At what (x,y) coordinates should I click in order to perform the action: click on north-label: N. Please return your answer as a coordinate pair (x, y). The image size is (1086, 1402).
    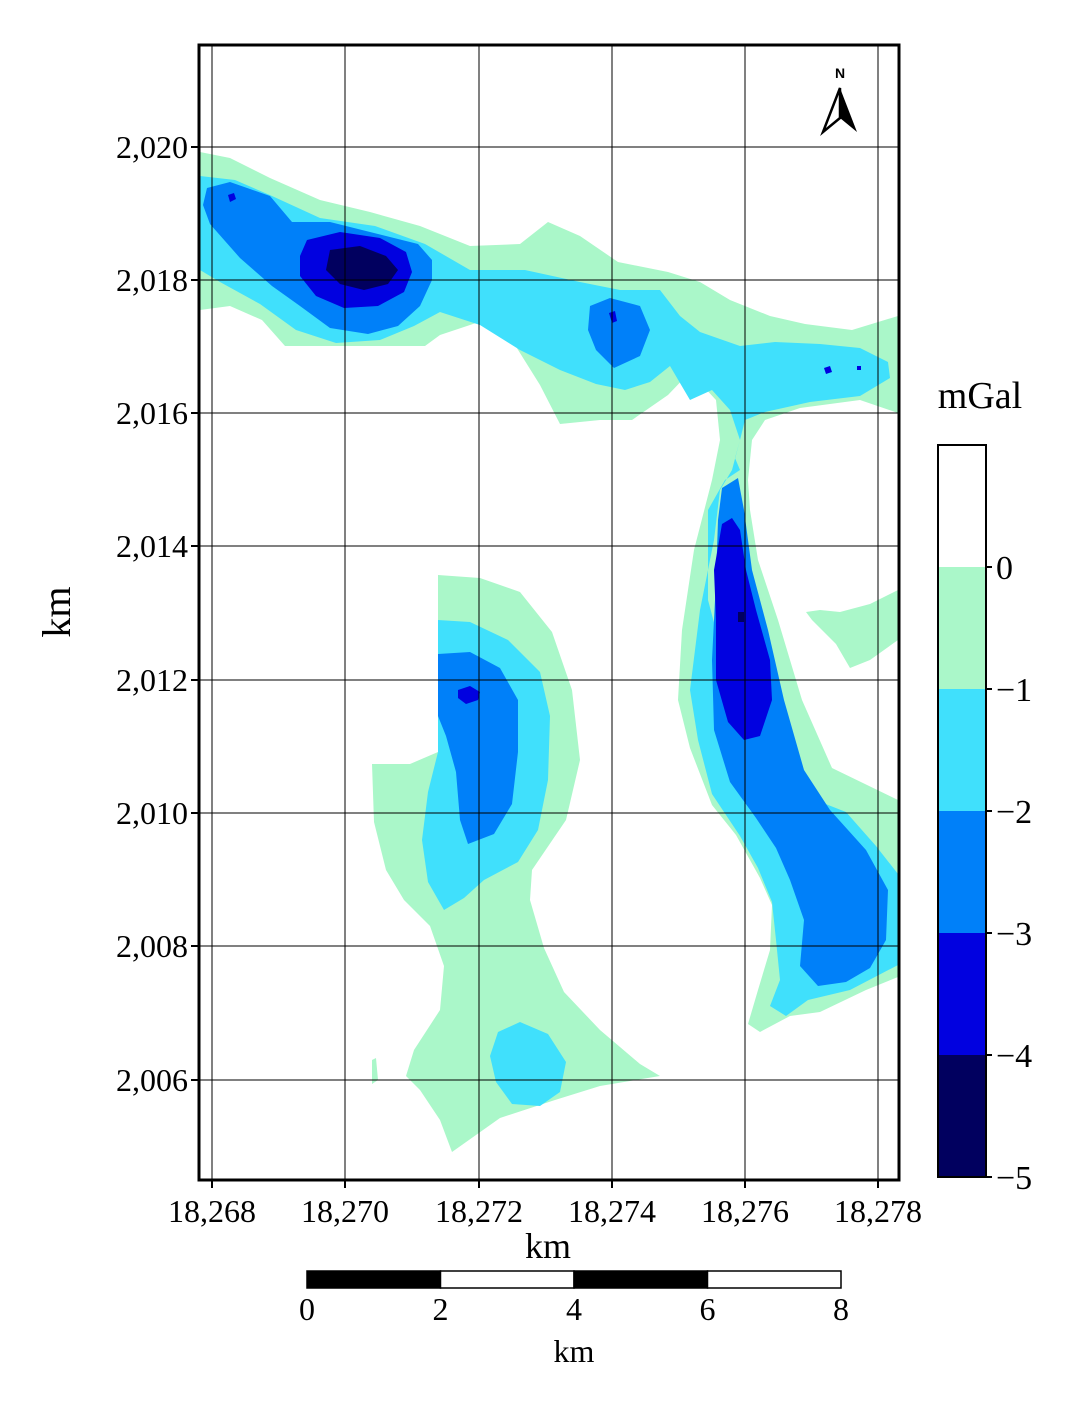
    Looking at the image, I should click on (840, 73).